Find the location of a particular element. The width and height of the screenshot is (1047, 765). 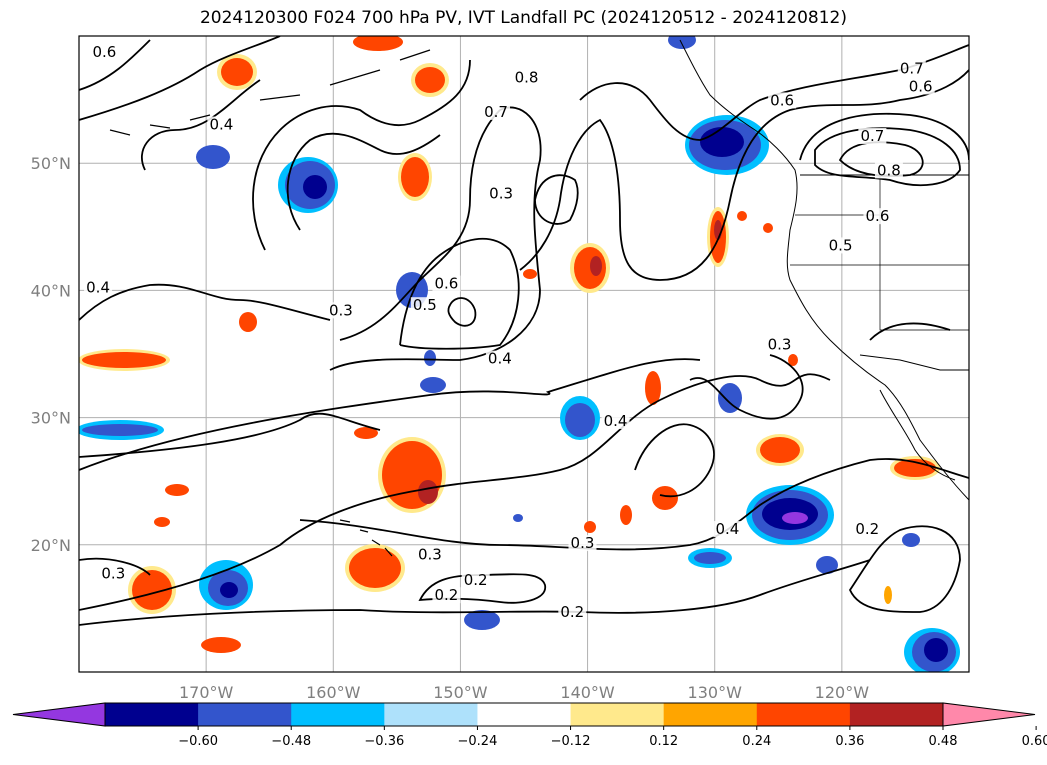

contour-label: 0.5 is located at coordinates (841, 245).